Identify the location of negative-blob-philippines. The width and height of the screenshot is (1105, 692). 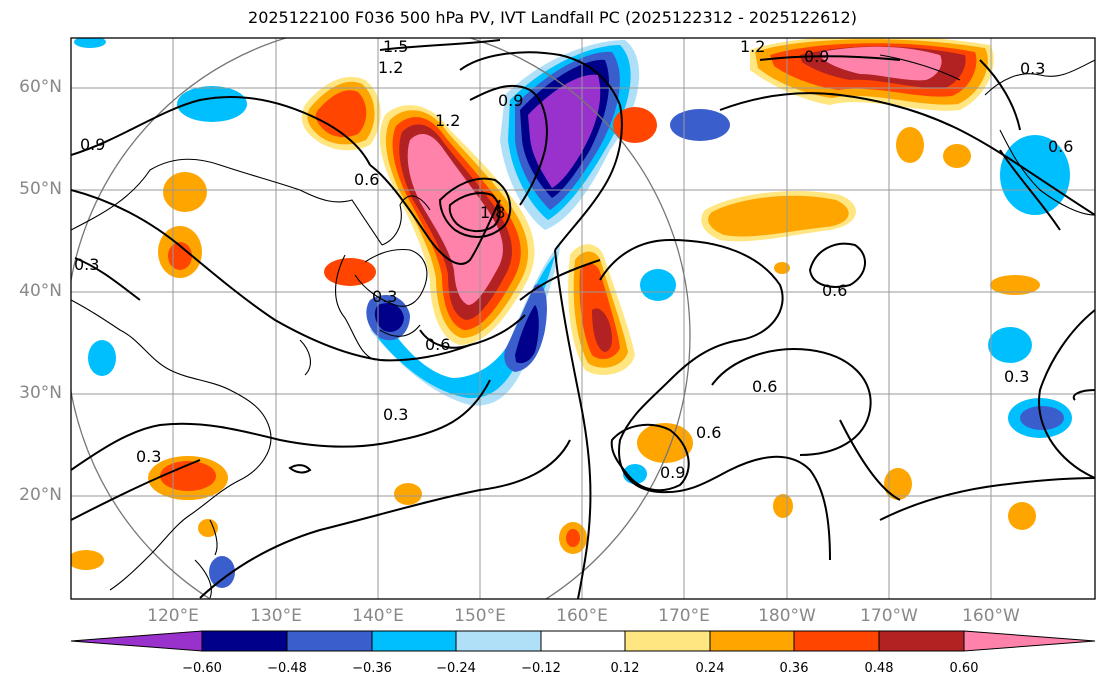
(222, 572).